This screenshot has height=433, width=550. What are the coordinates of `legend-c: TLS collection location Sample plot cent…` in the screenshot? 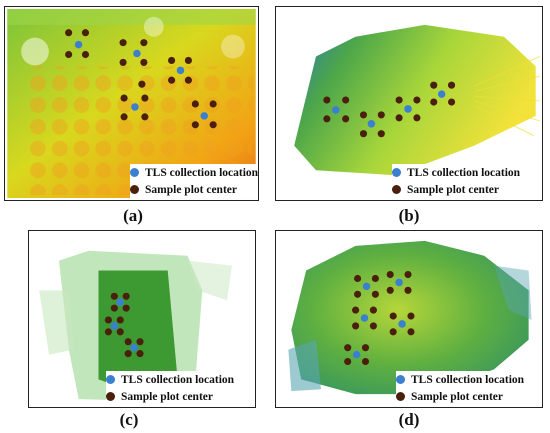 It's located at (170, 388).